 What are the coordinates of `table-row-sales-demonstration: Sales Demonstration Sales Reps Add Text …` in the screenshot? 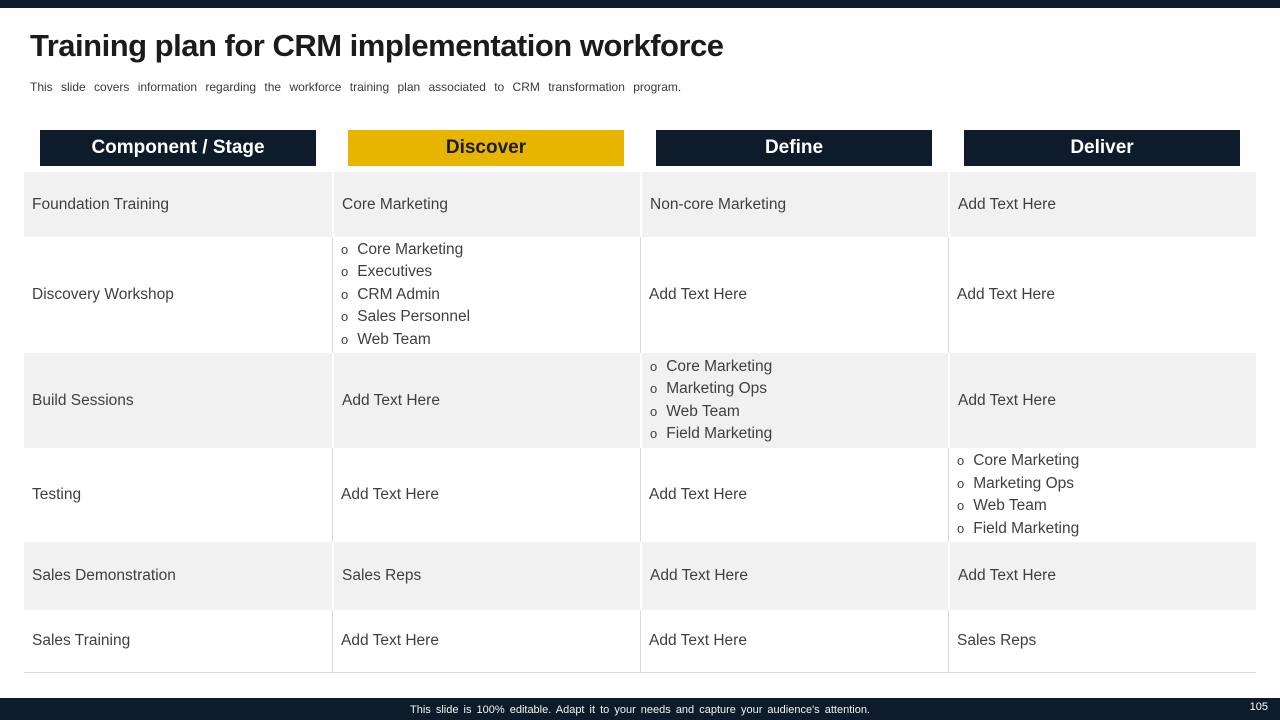 It's located at (640, 576).